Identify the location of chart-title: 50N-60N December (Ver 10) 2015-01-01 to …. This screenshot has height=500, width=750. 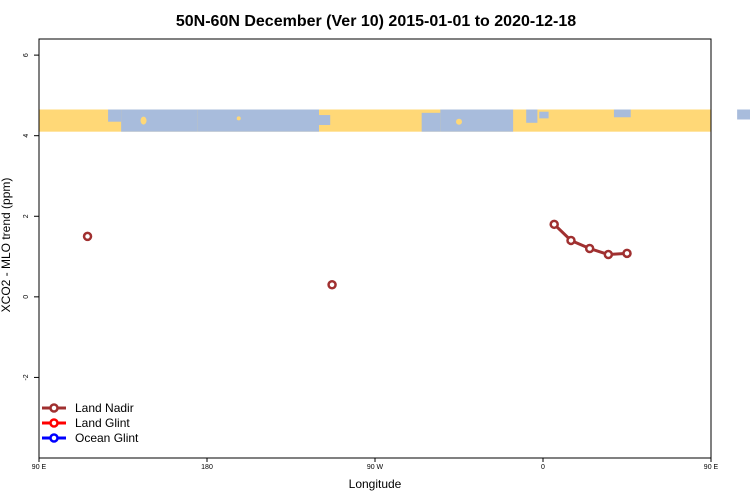
(376, 21).